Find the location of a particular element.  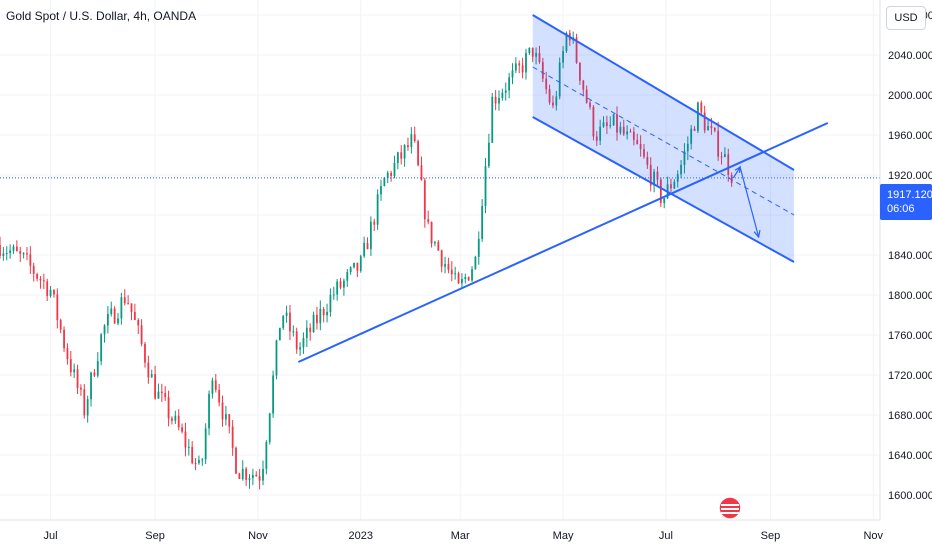

bar-countdown: 06:06 is located at coordinates (901, 209).